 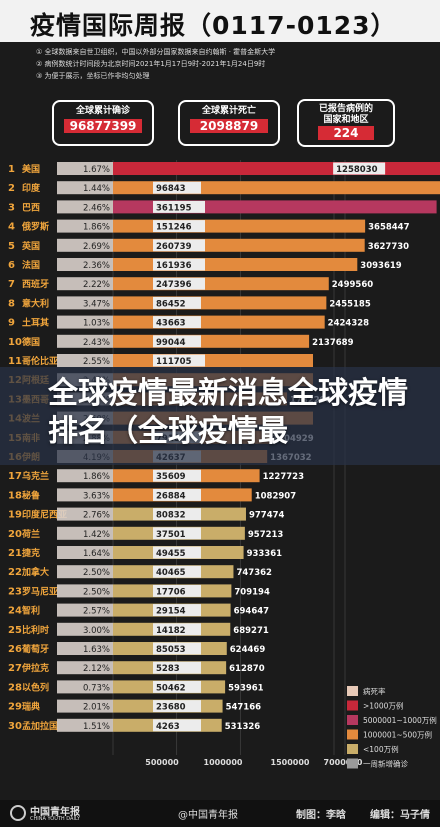 What do you see at coordinates (343, 762) in the screenshot?
I see `x-tick-label: 7000000` at bounding box center [343, 762].